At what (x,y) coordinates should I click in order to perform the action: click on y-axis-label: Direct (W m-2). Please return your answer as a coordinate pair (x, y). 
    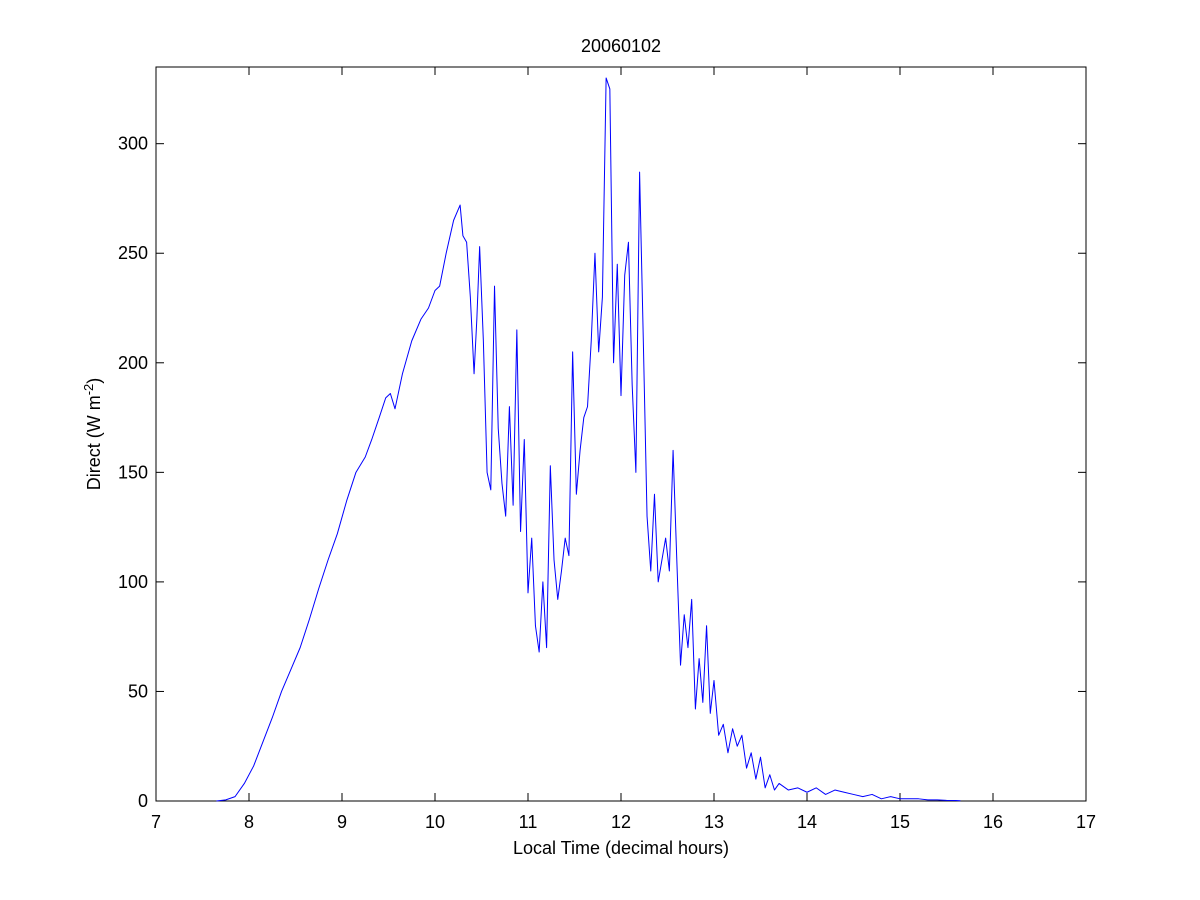
    Looking at the image, I should click on (92, 434).